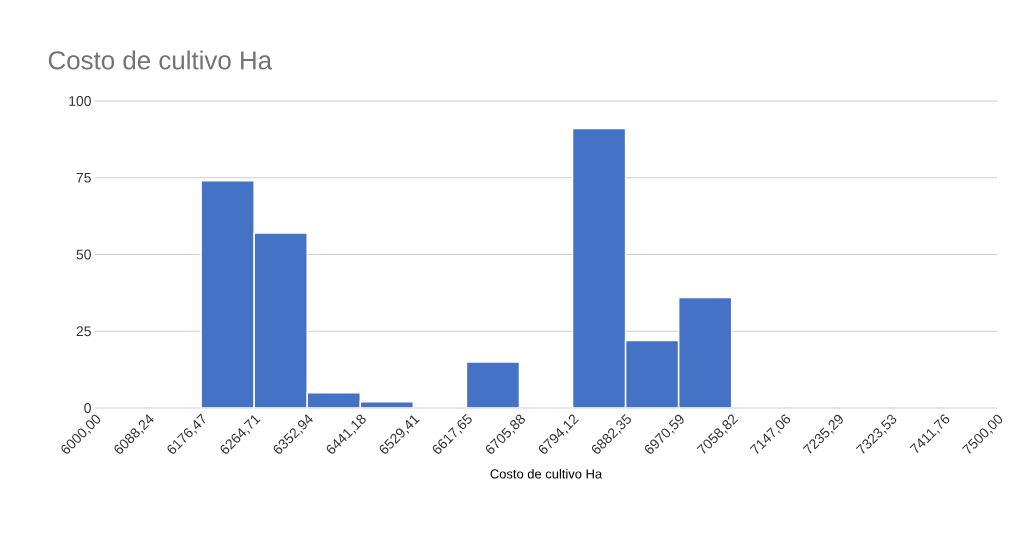  What do you see at coordinates (83, 177) in the screenshot?
I see `y-tick-label: 75` at bounding box center [83, 177].